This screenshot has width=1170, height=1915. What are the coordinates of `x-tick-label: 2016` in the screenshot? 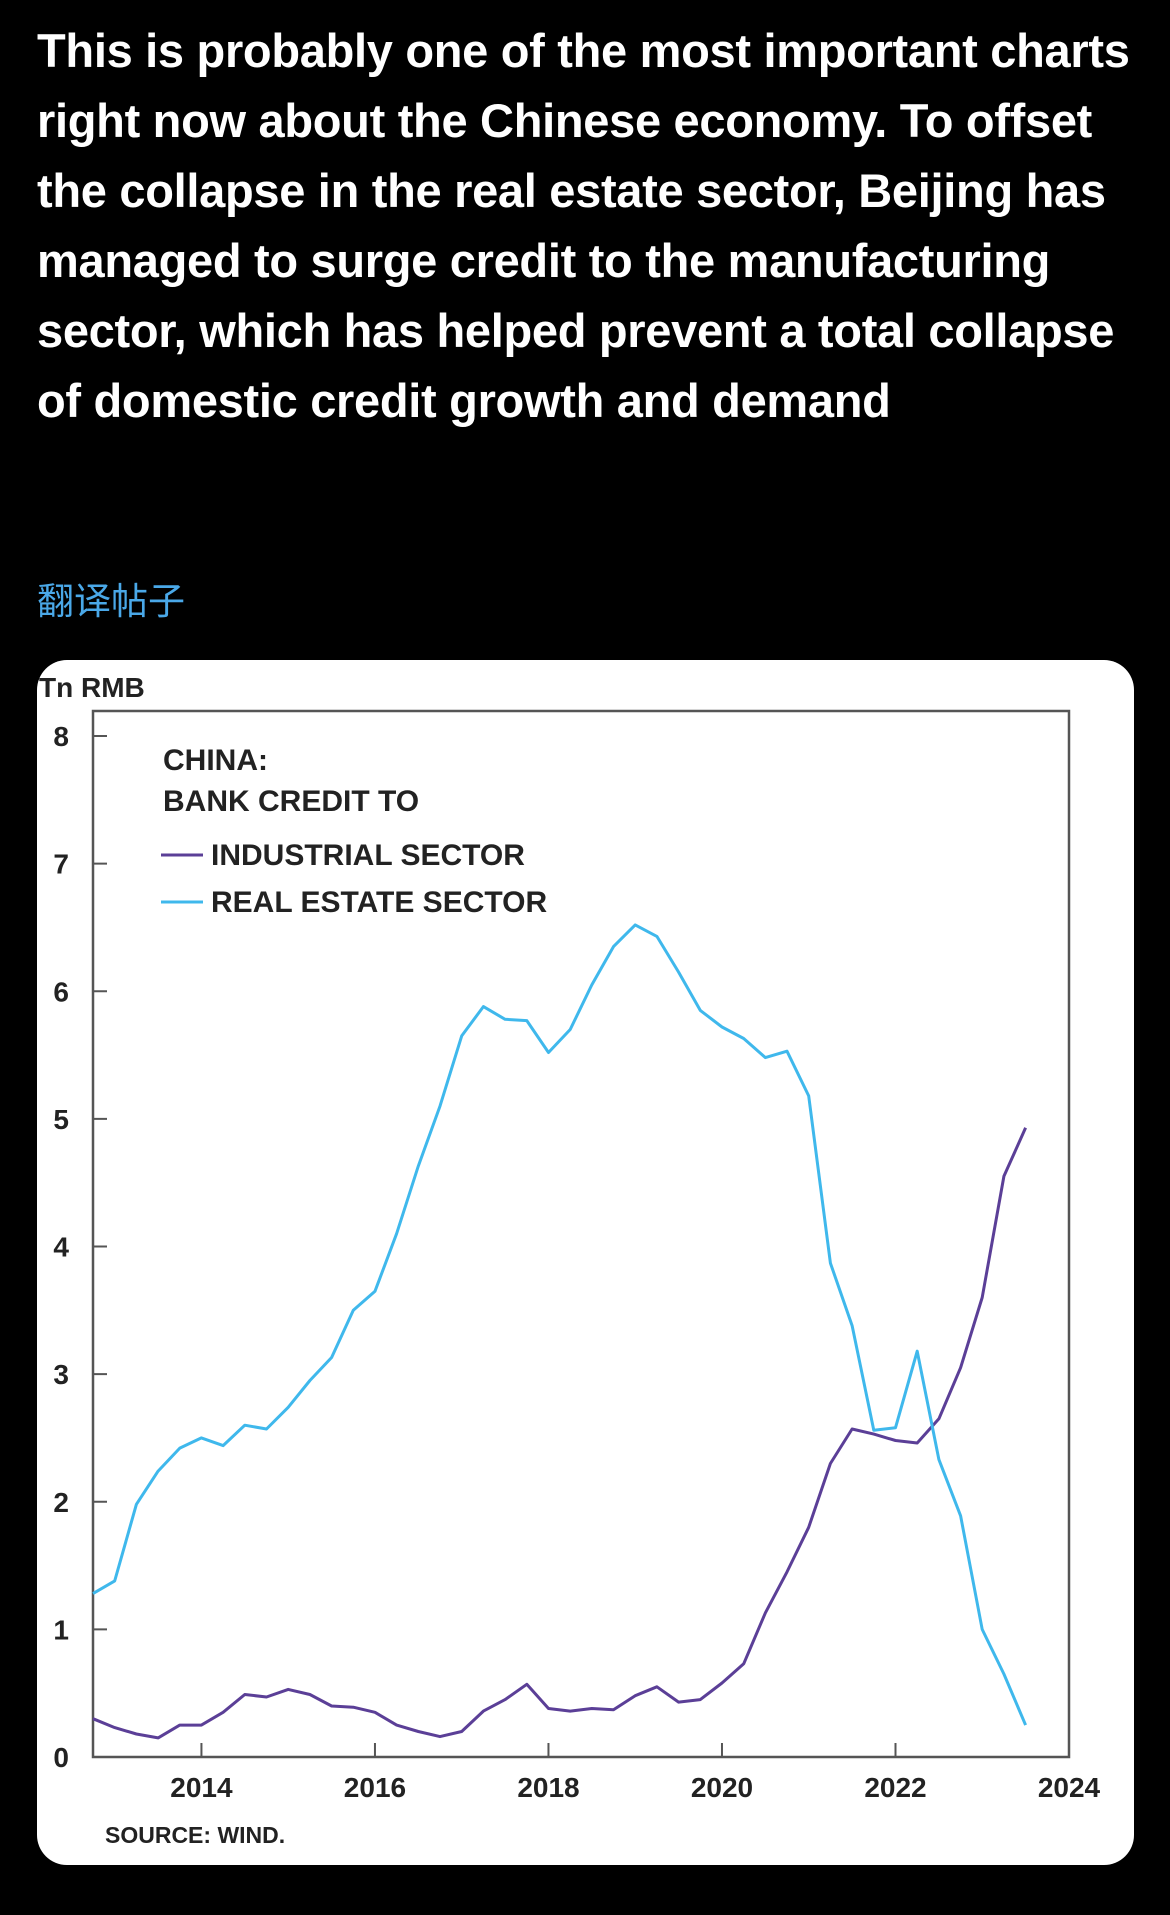 It's located at (375, 1787).